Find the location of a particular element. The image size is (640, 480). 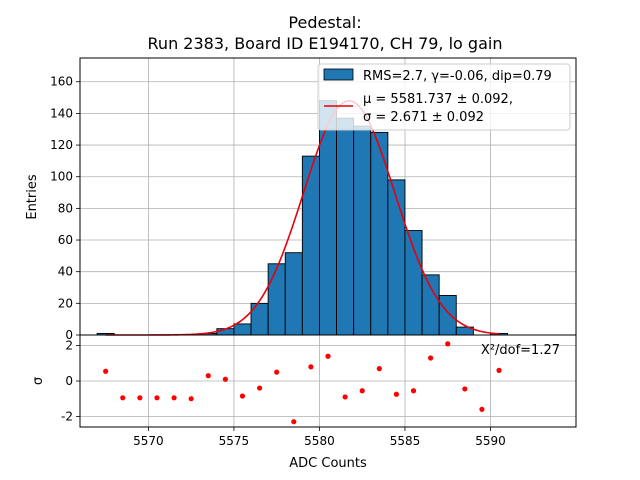

chart-title-line1: Pedestal: is located at coordinates (324, 22).